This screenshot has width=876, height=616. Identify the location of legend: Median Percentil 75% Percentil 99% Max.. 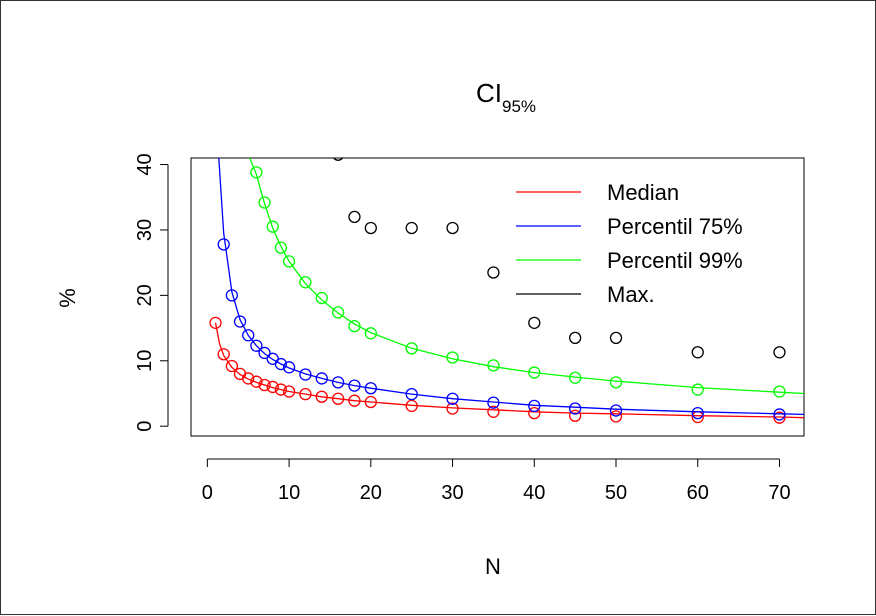
(629, 243).